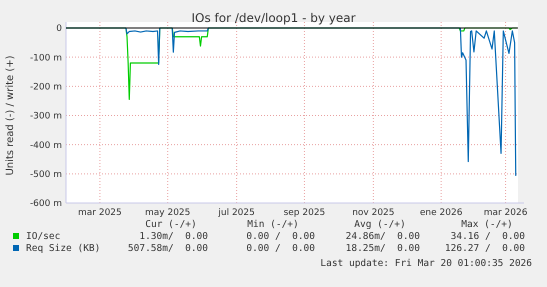  What do you see at coordinates (46, 145) in the screenshot?
I see `y-tick-label: -400 m` at bounding box center [46, 145].